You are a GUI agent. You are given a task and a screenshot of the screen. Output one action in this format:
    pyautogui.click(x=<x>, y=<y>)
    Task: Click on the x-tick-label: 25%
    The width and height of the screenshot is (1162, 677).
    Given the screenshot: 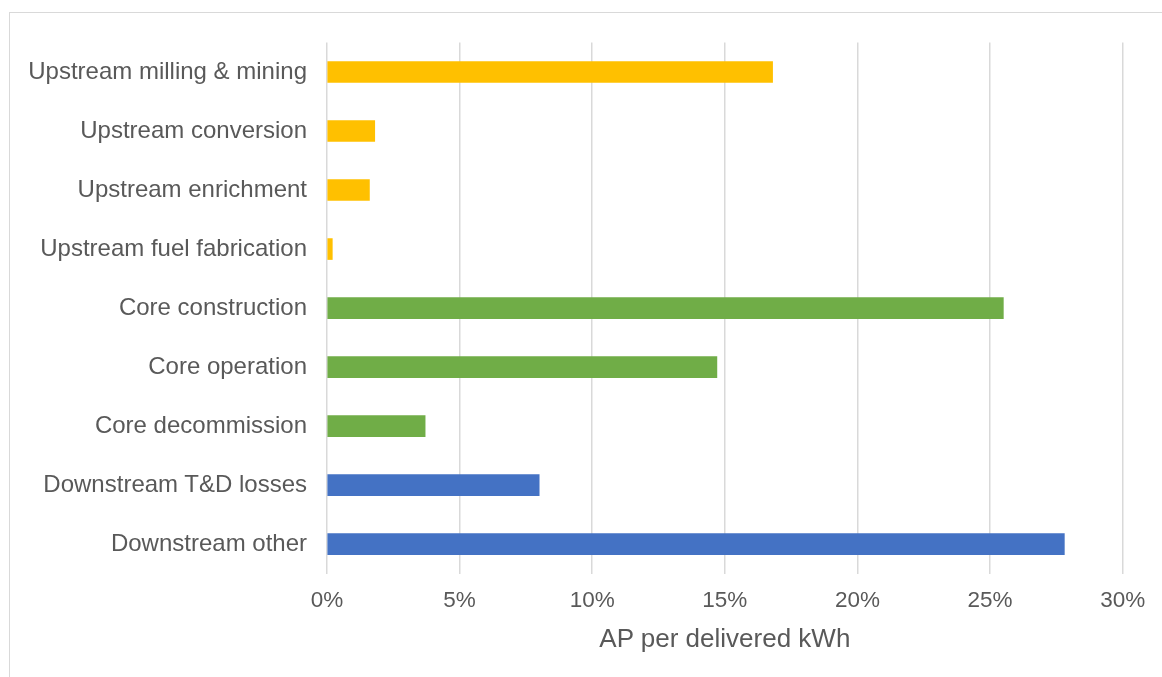 What is the action you would take?
    pyautogui.click(x=990, y=600)
    